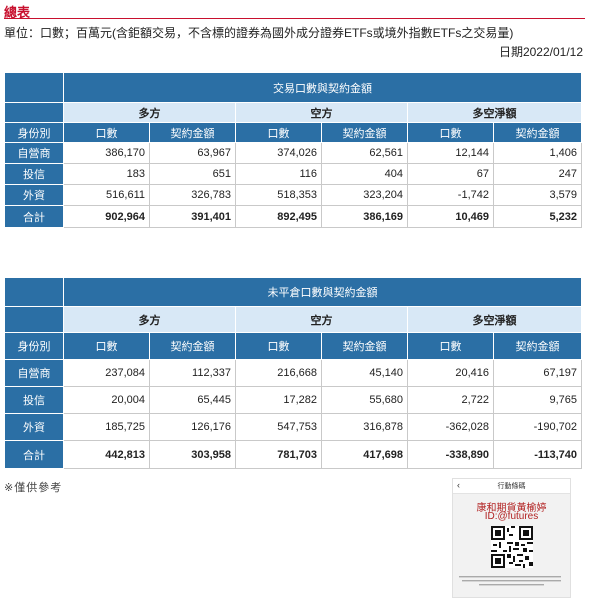 This screenshot has height=600, width=589. Describe the element at coordinates (511, 583) in the screenshot. I see `promo-footer-decoration` at that location.